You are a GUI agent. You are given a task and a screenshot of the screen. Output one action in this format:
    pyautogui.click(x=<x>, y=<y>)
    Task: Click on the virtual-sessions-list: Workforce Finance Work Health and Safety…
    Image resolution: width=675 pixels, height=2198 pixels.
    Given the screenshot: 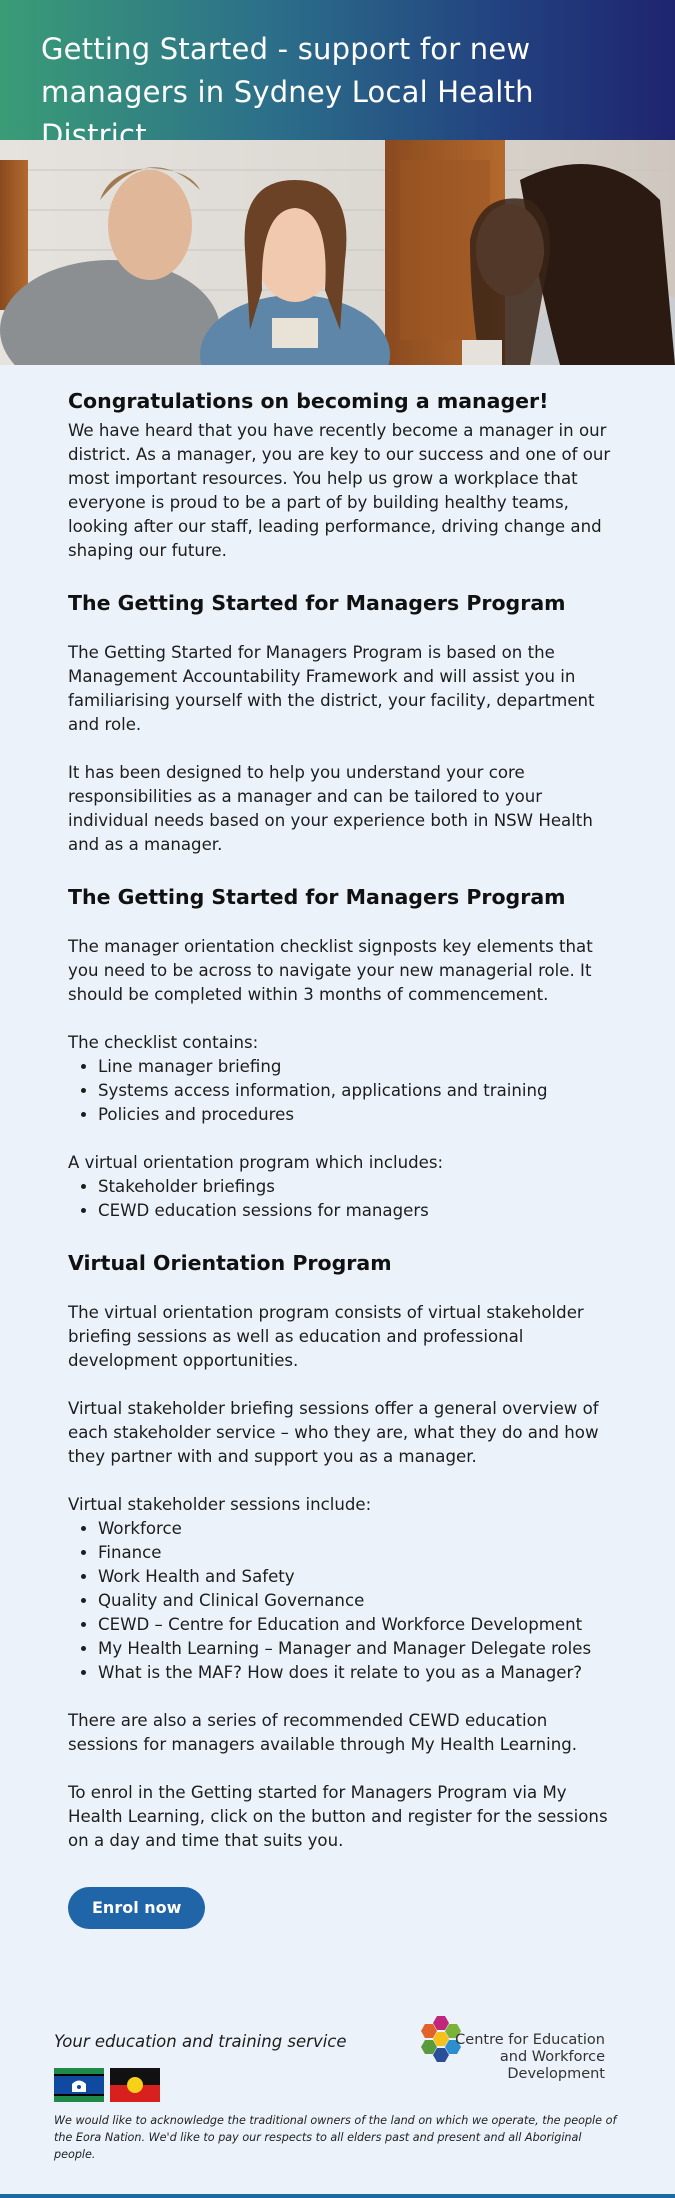 What is the action you would take?
    pyautogui.click(x=342, y=1601)
    